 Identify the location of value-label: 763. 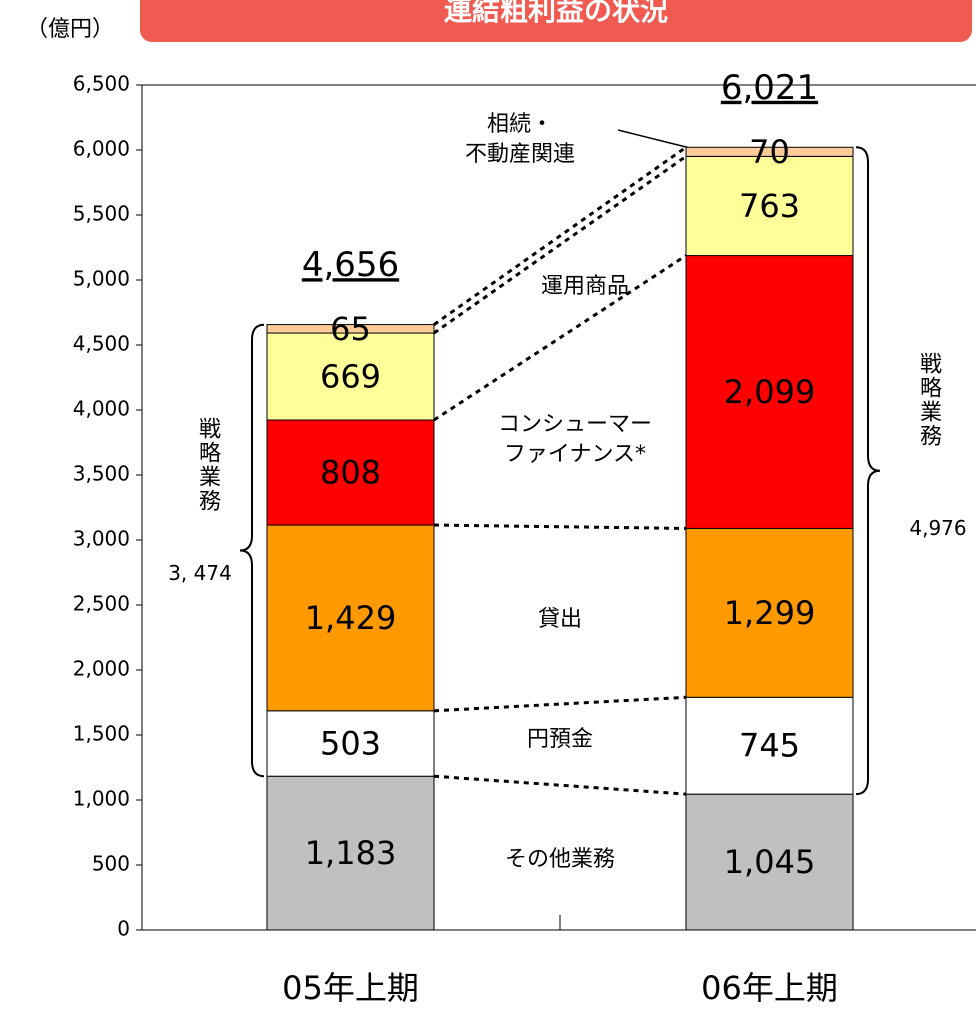
(769, 206).